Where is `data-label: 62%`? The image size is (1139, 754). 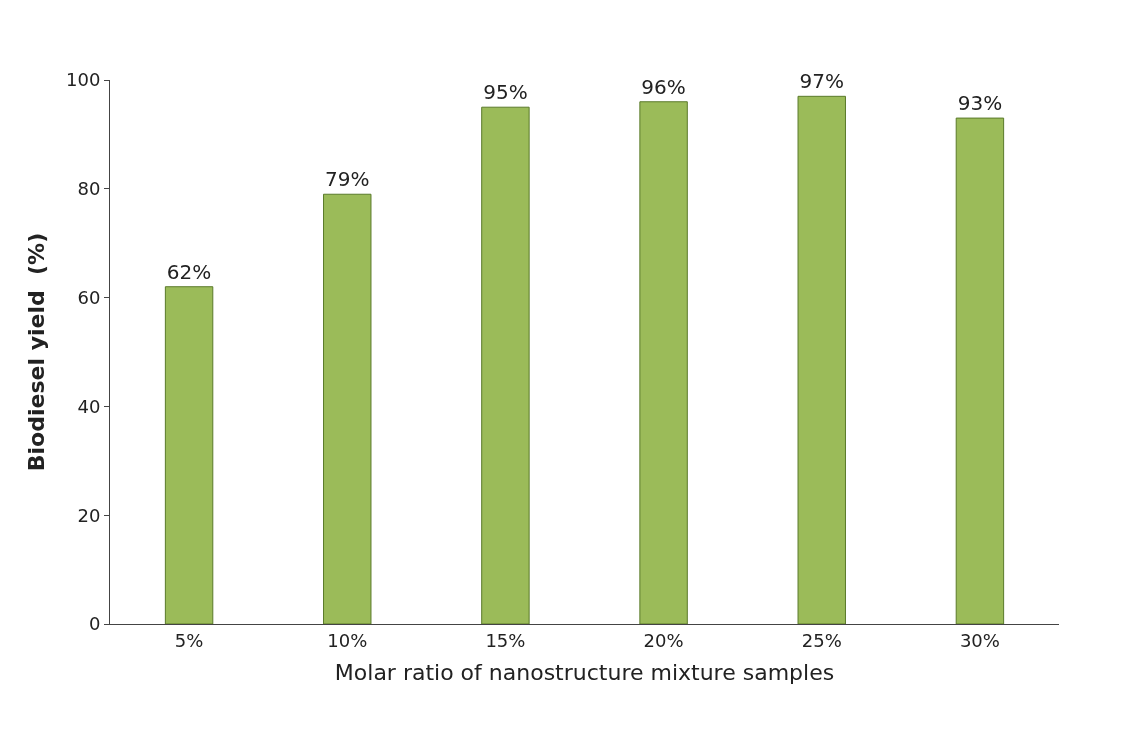
data-label: 62% is located at coordinates (189, 271).